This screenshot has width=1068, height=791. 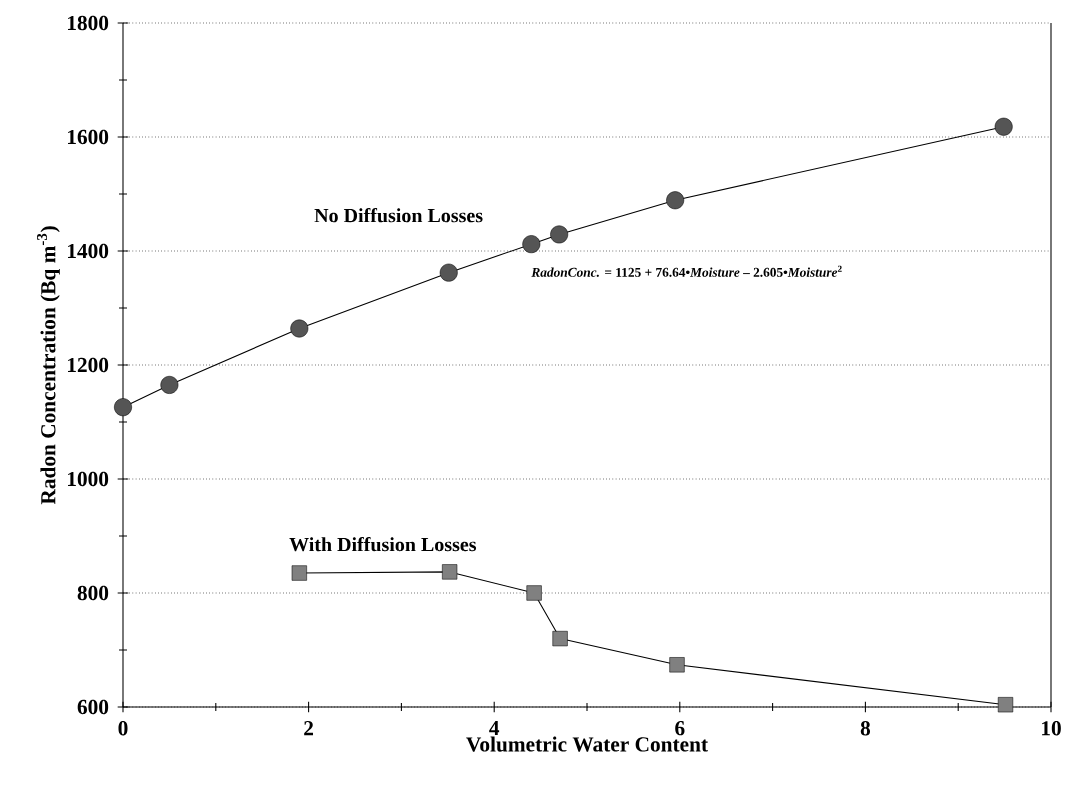 What do you see at coordinates (88, 479) in the screenshot?
I see `y-tick-label: 1000` at bounding box center [88, 479].